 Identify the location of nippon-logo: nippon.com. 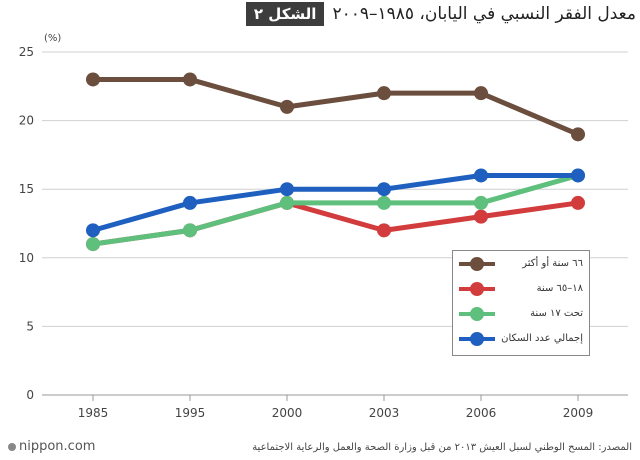
(51, 446).